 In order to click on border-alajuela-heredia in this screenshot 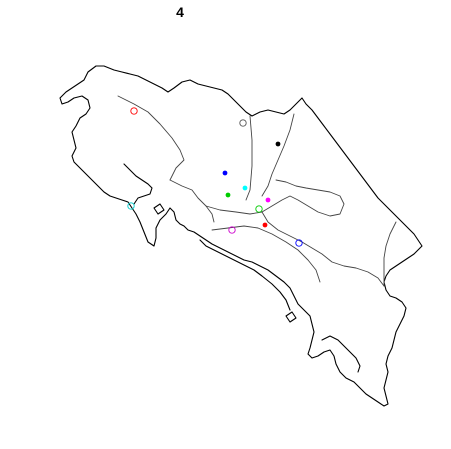, I will do `click(249, 158)`.